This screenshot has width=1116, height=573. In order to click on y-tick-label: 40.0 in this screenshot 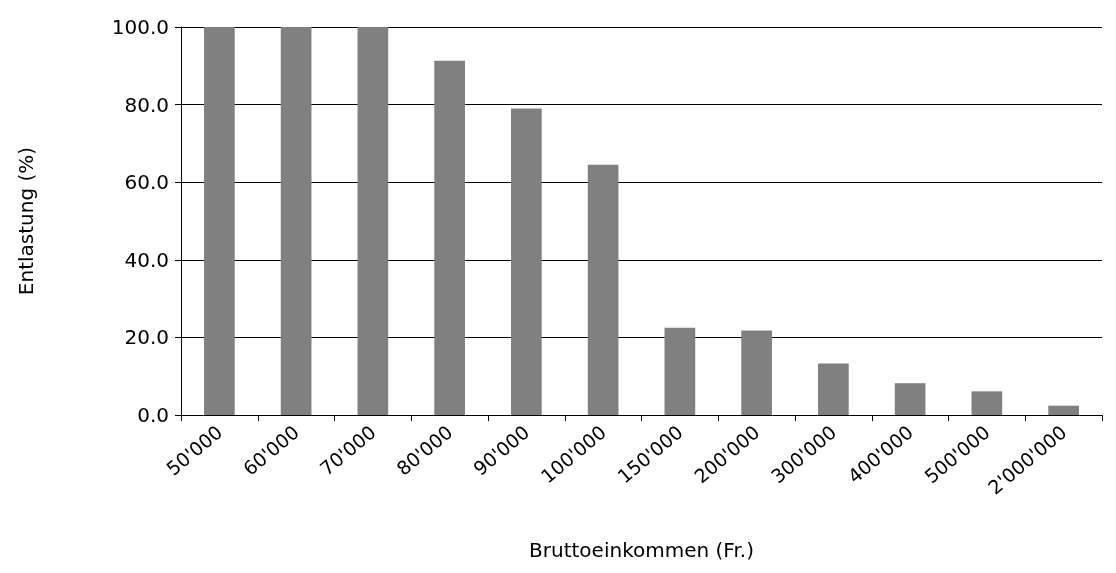, I will do `click(146, 259)`.